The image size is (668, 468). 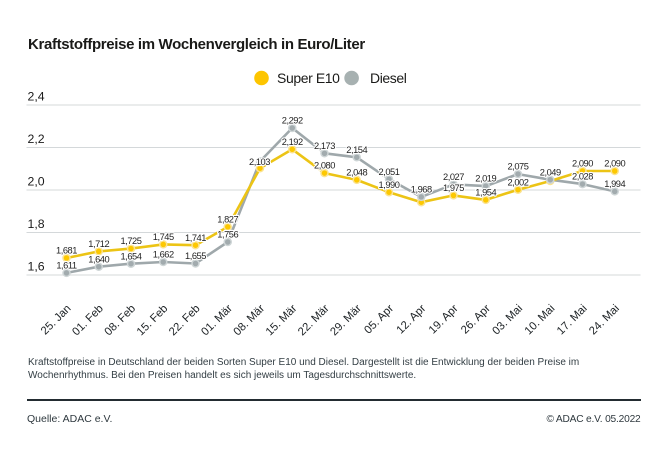 What do you see at coordinates (346, 320) in the screenshot?
I see `svg-text: 29. Mär` at bounding box center [346, 320].